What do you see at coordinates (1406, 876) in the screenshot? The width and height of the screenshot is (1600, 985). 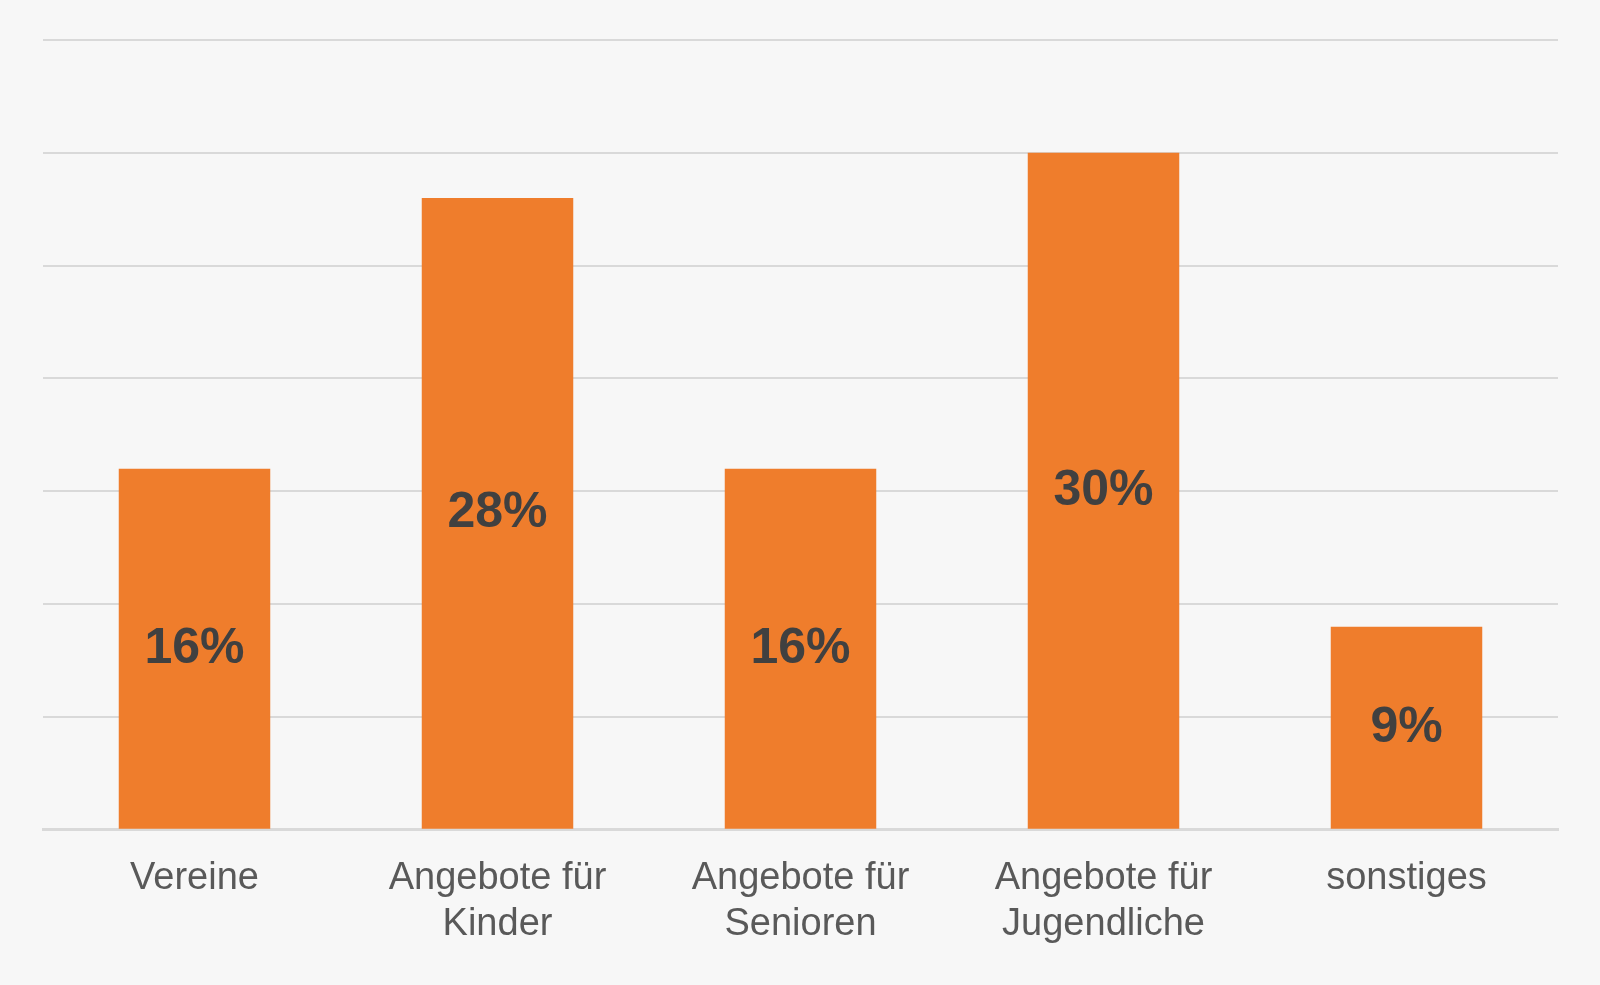 I see `x-tick-label: sonstiges` at bounding box center [1406, 876].